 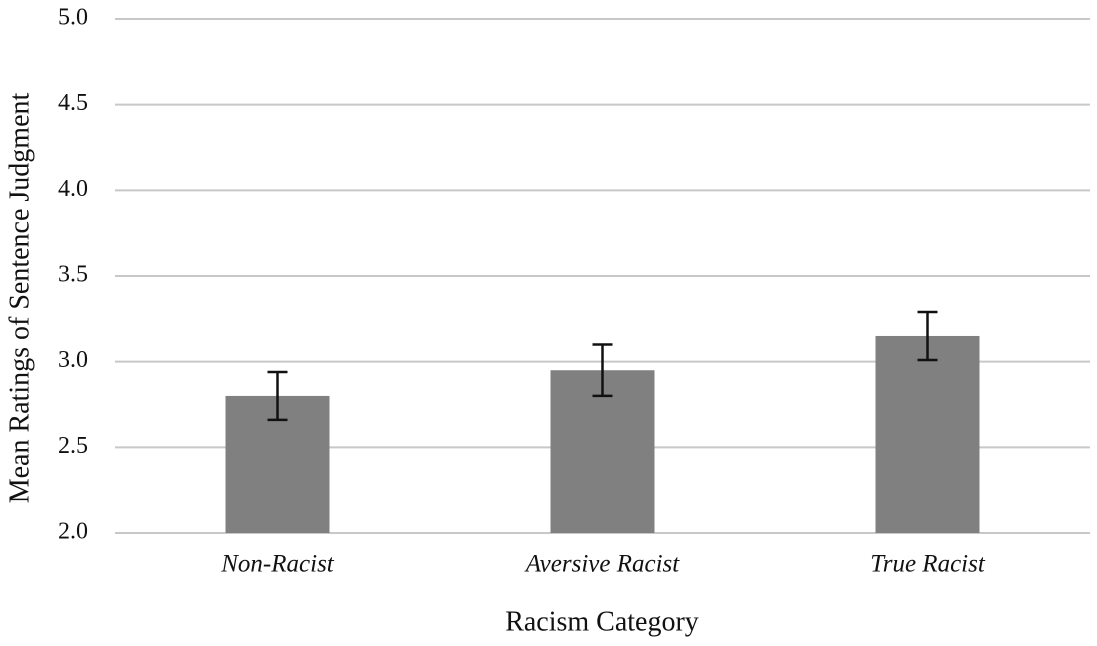 What do you see at coordinates (73, 275) in the screenshot?
I see `y-tick-label: 3.5` at bounding box center [73, 275].